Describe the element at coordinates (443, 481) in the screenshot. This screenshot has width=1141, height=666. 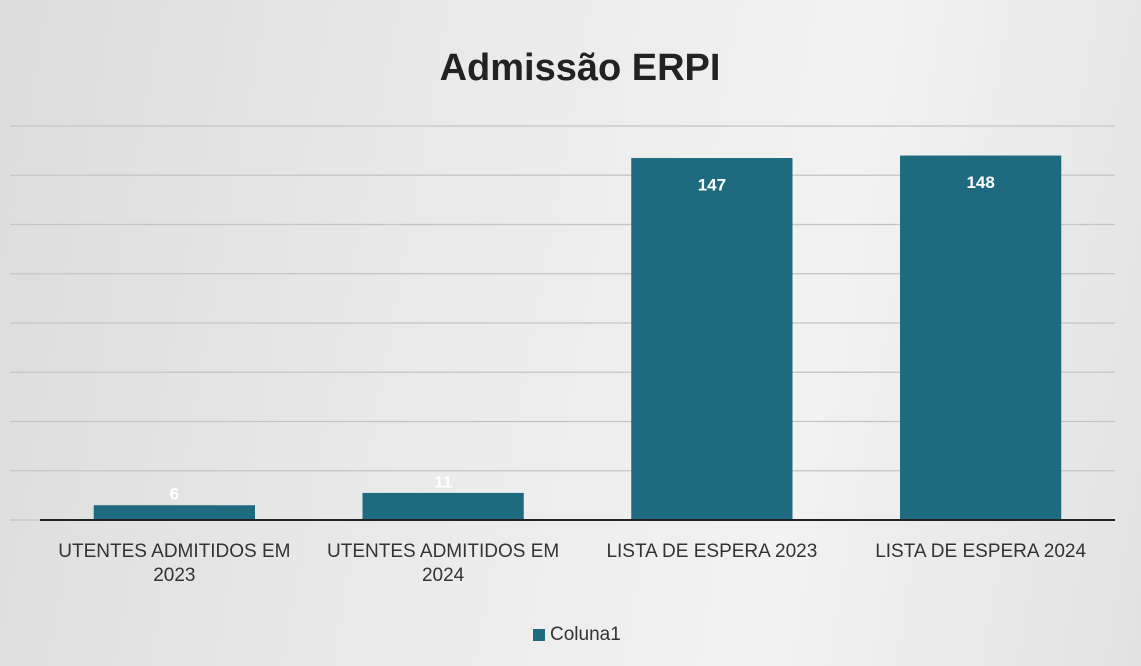
I see `data-label: 11` at that location.